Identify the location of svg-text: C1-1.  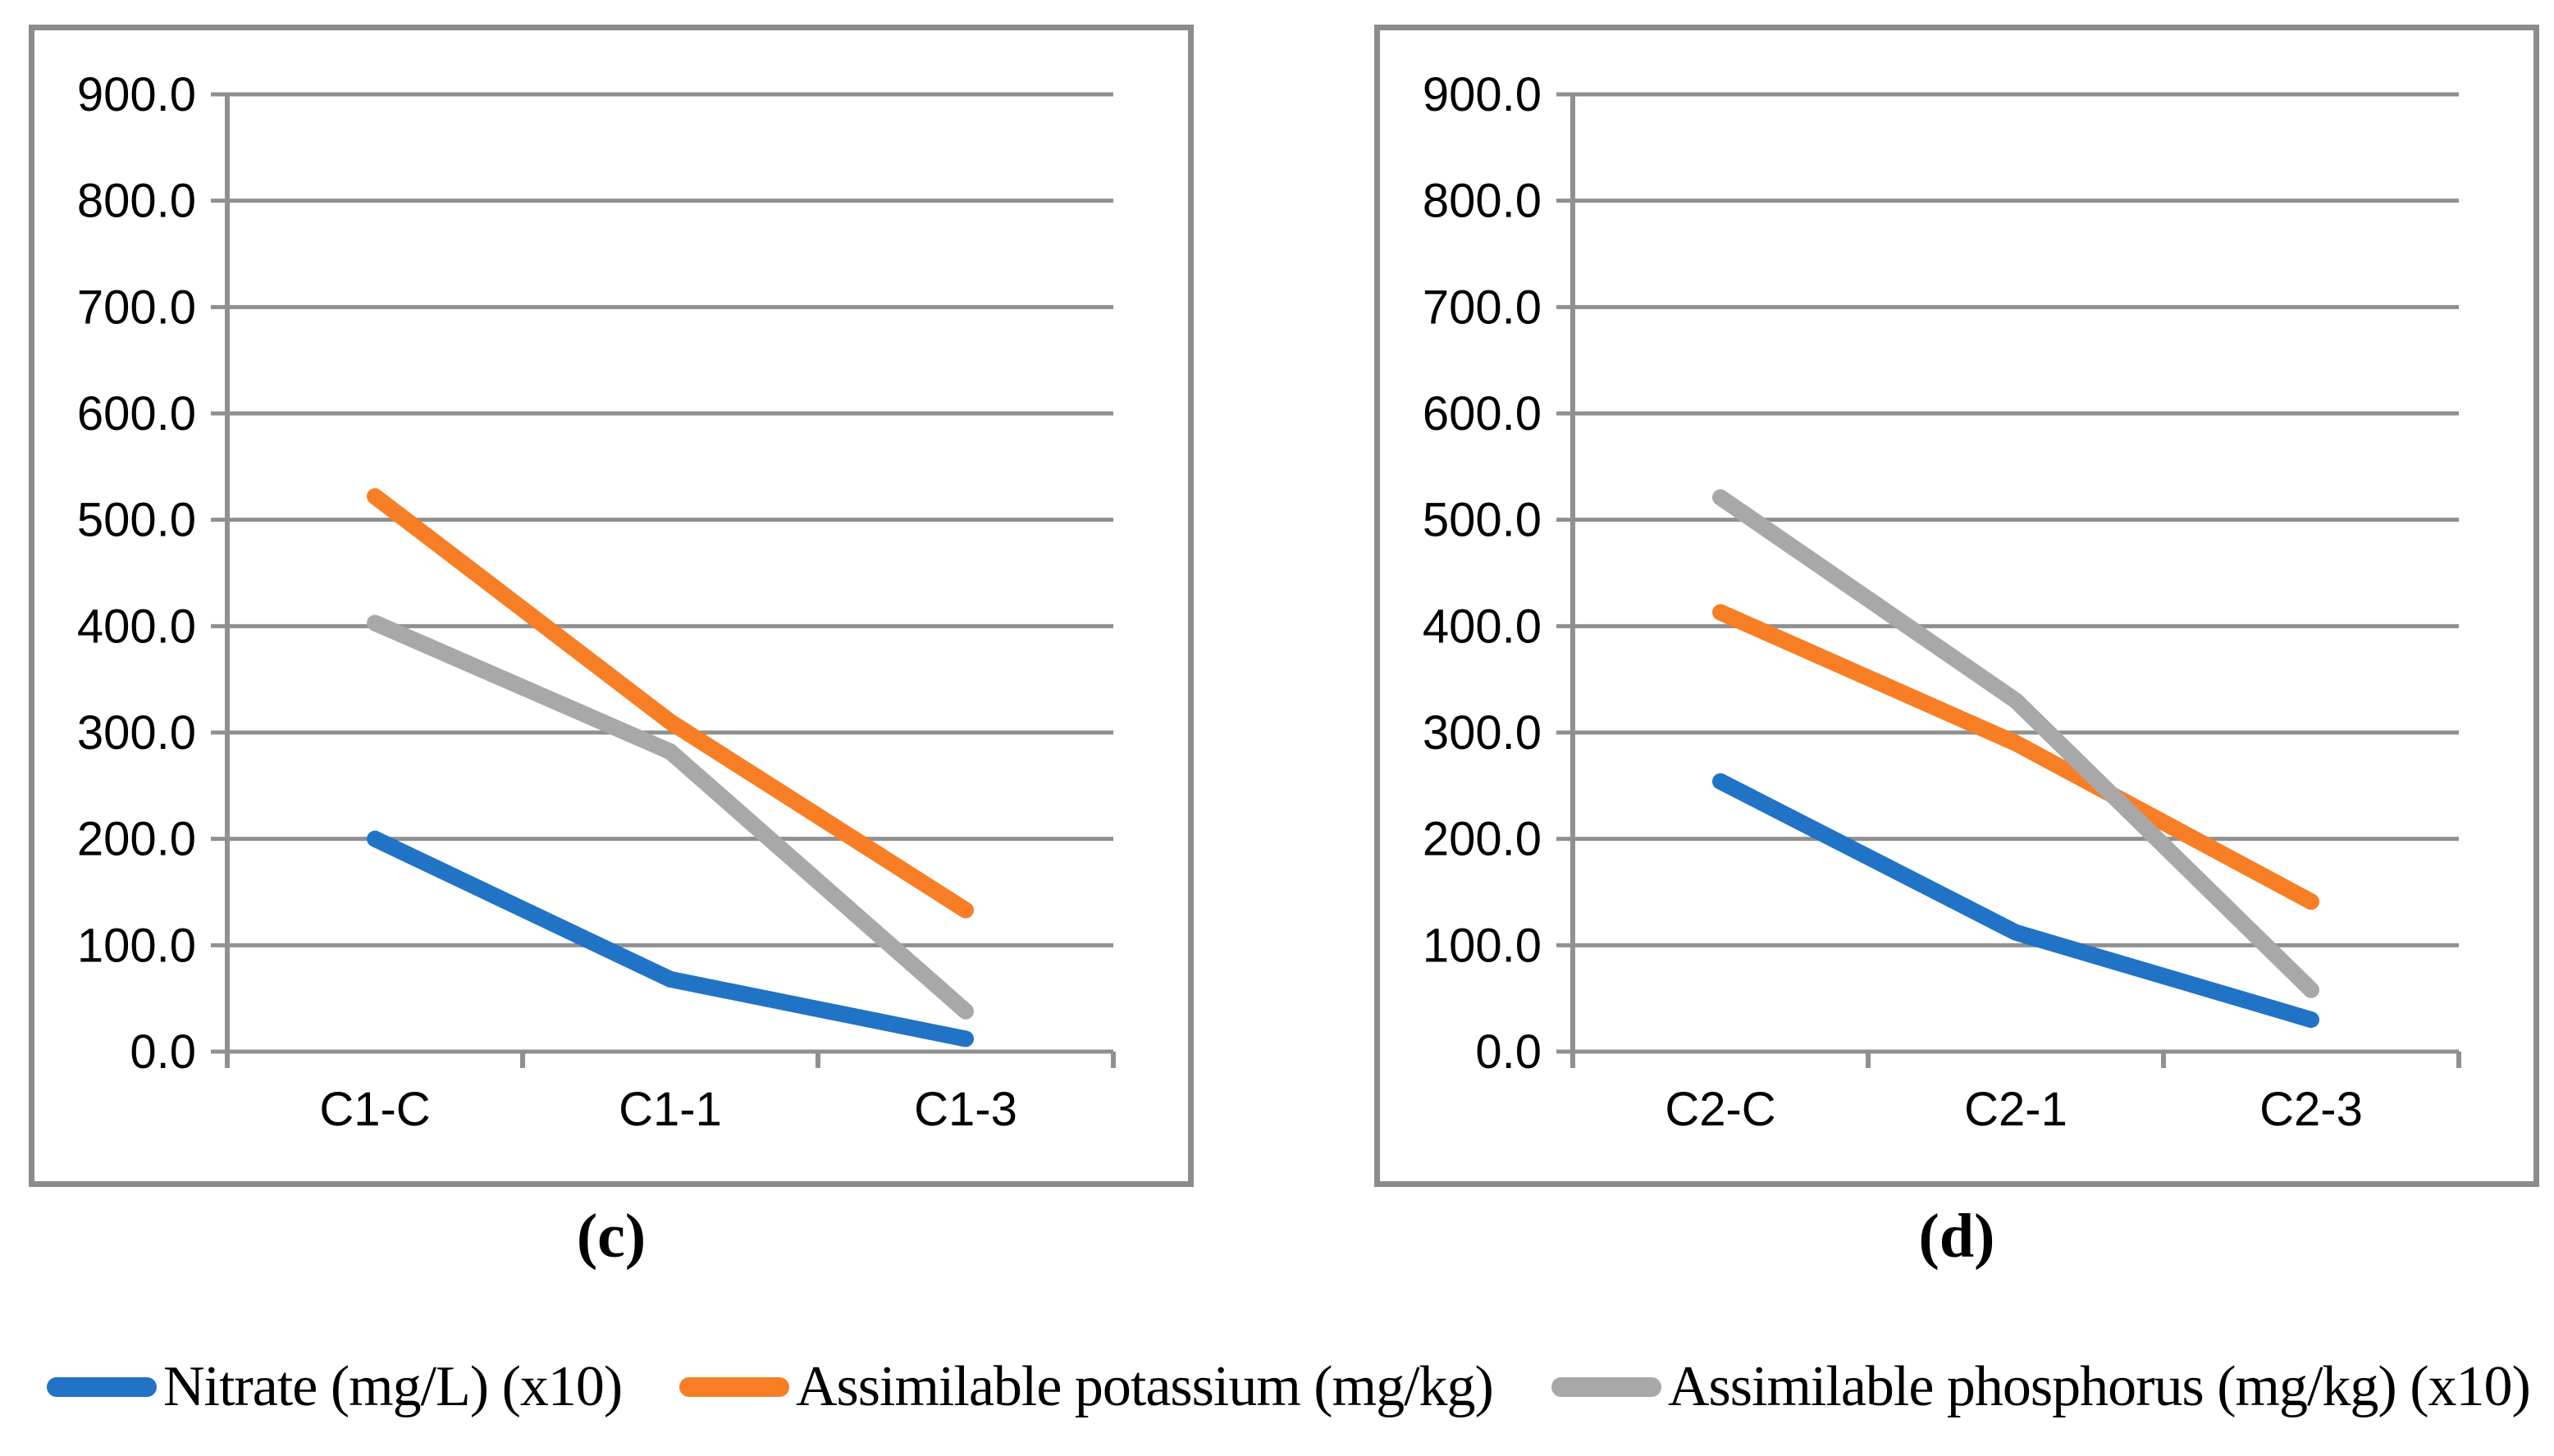
(670, 1109).